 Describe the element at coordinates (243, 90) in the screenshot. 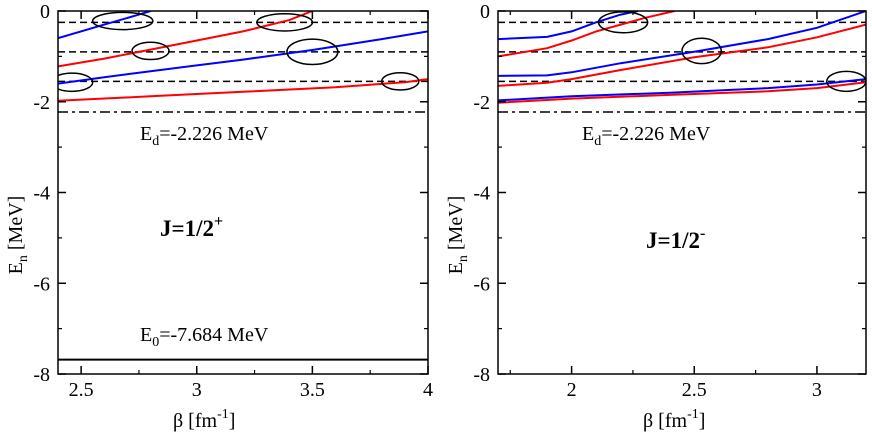

I see `left-series-red-lower` at that location.